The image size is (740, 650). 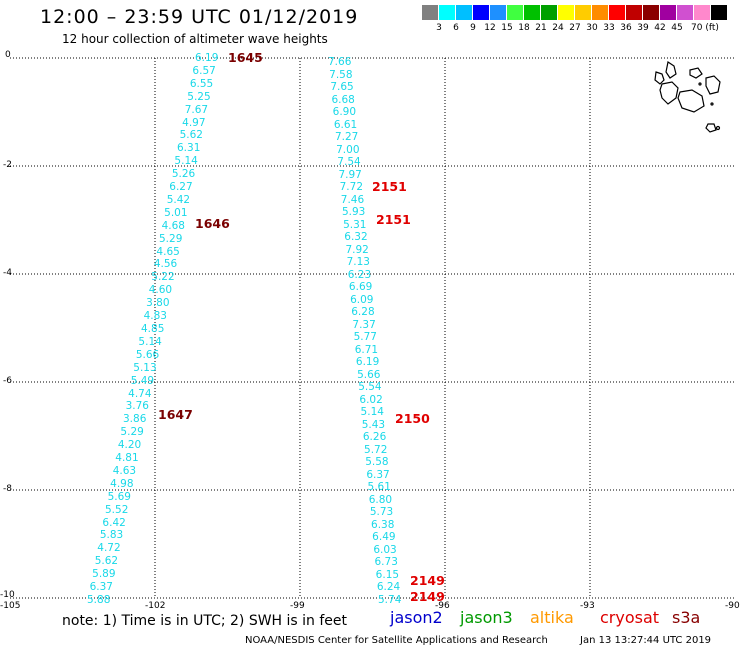 I want to click on swh-value-left: 5.89, so click(x=104, y=574).